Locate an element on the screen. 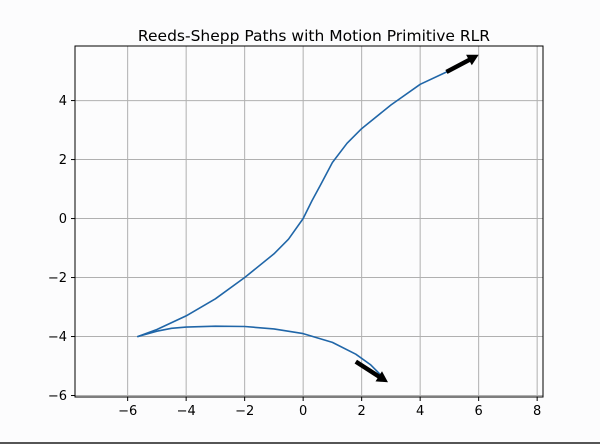 The image size is (600, 444). x-tick-label: −4 is located at coordinates (186, 411).